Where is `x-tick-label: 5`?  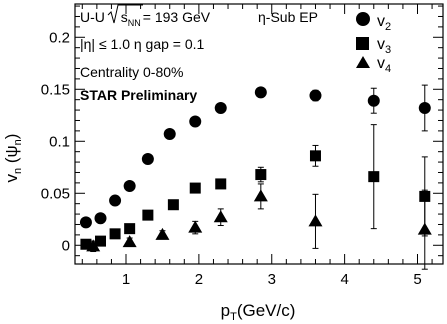
x-tick-label: 5 is located at coordinates (417, 279).